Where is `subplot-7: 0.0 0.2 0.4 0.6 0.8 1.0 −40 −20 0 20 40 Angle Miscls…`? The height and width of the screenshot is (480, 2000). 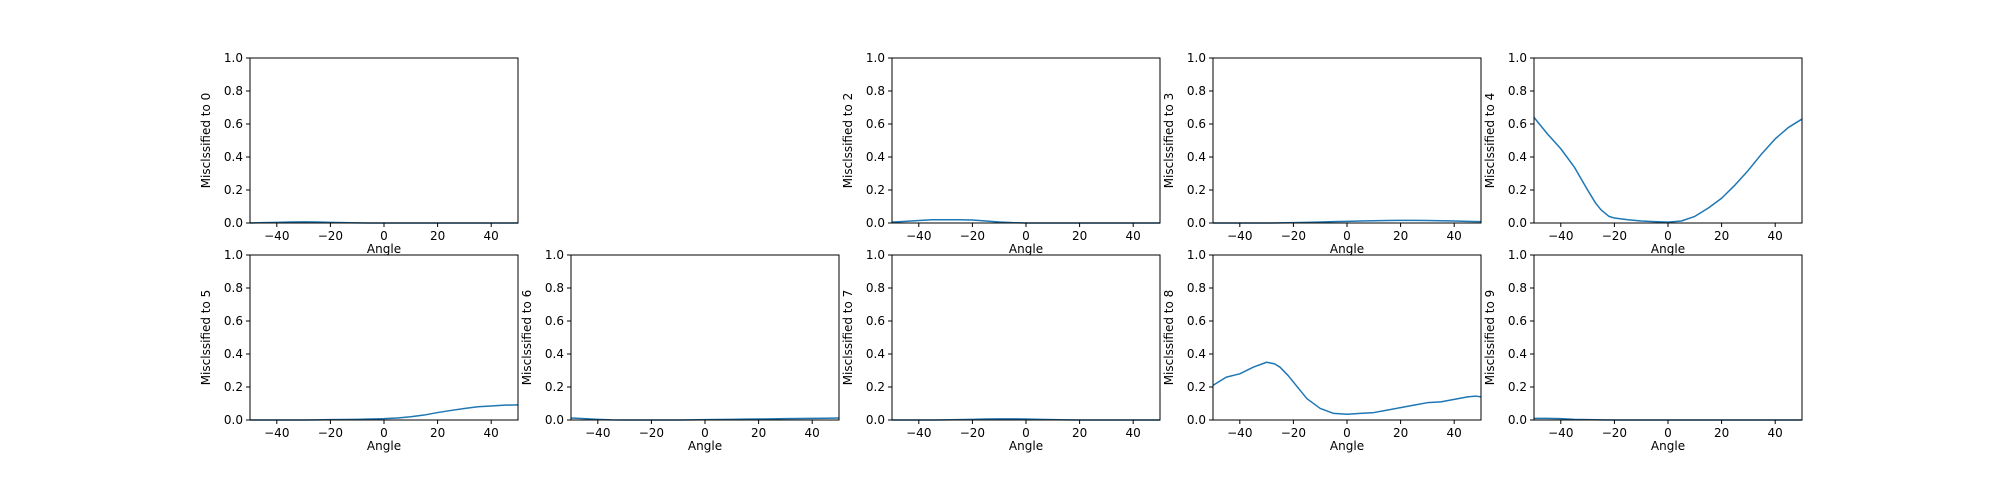
subplot-7: 0.0 0.2 0.4 0.6 0.8 1.0 −40 −20 0 20 40 Angle Miscls… is located at coordinates (1001, 350).